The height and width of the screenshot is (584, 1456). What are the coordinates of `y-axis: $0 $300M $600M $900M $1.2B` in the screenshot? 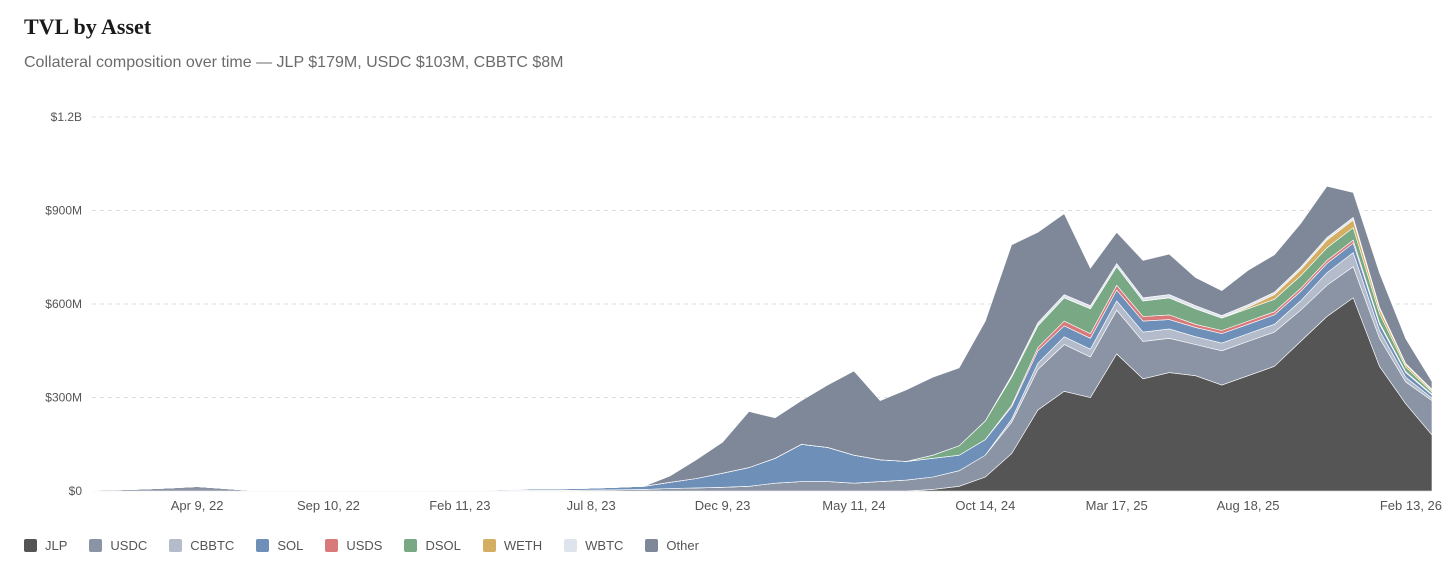 It's located at (63, 304).